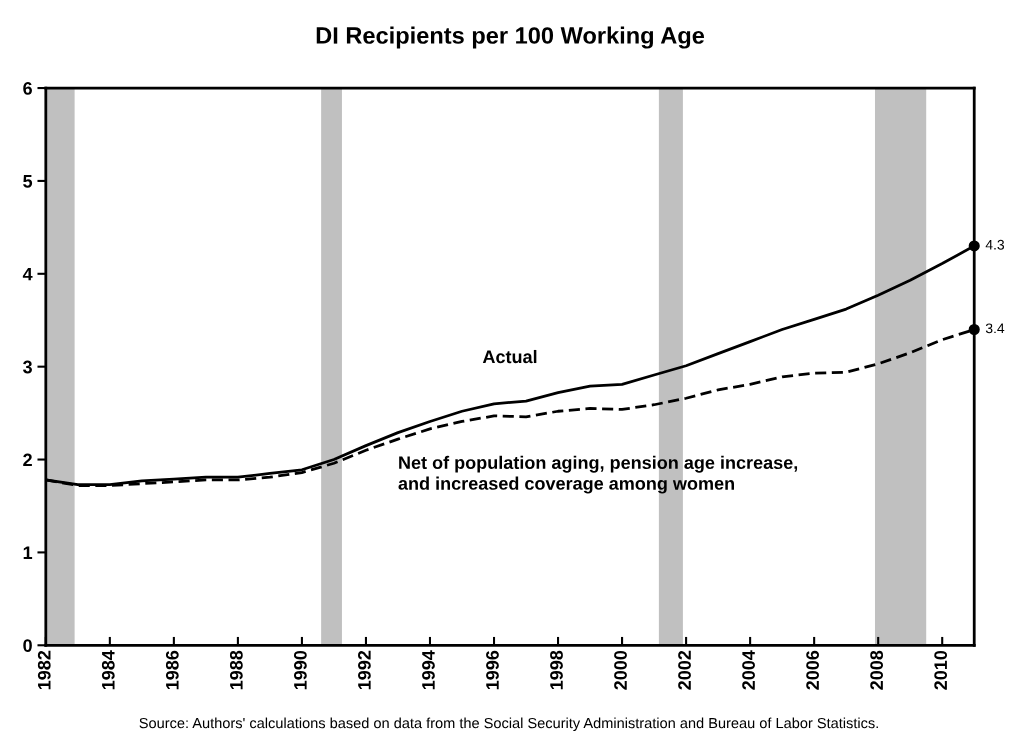  I want to click on chart-title: DI Recipients per 100 Working Age, so click(510, 37).